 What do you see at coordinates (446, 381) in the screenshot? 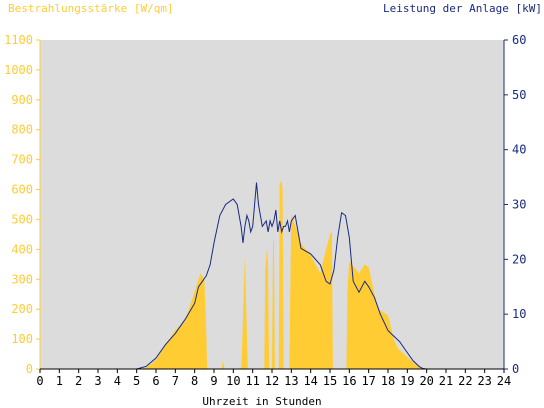
I see `x-tick-label: 21` at bounding box center [446, 381].